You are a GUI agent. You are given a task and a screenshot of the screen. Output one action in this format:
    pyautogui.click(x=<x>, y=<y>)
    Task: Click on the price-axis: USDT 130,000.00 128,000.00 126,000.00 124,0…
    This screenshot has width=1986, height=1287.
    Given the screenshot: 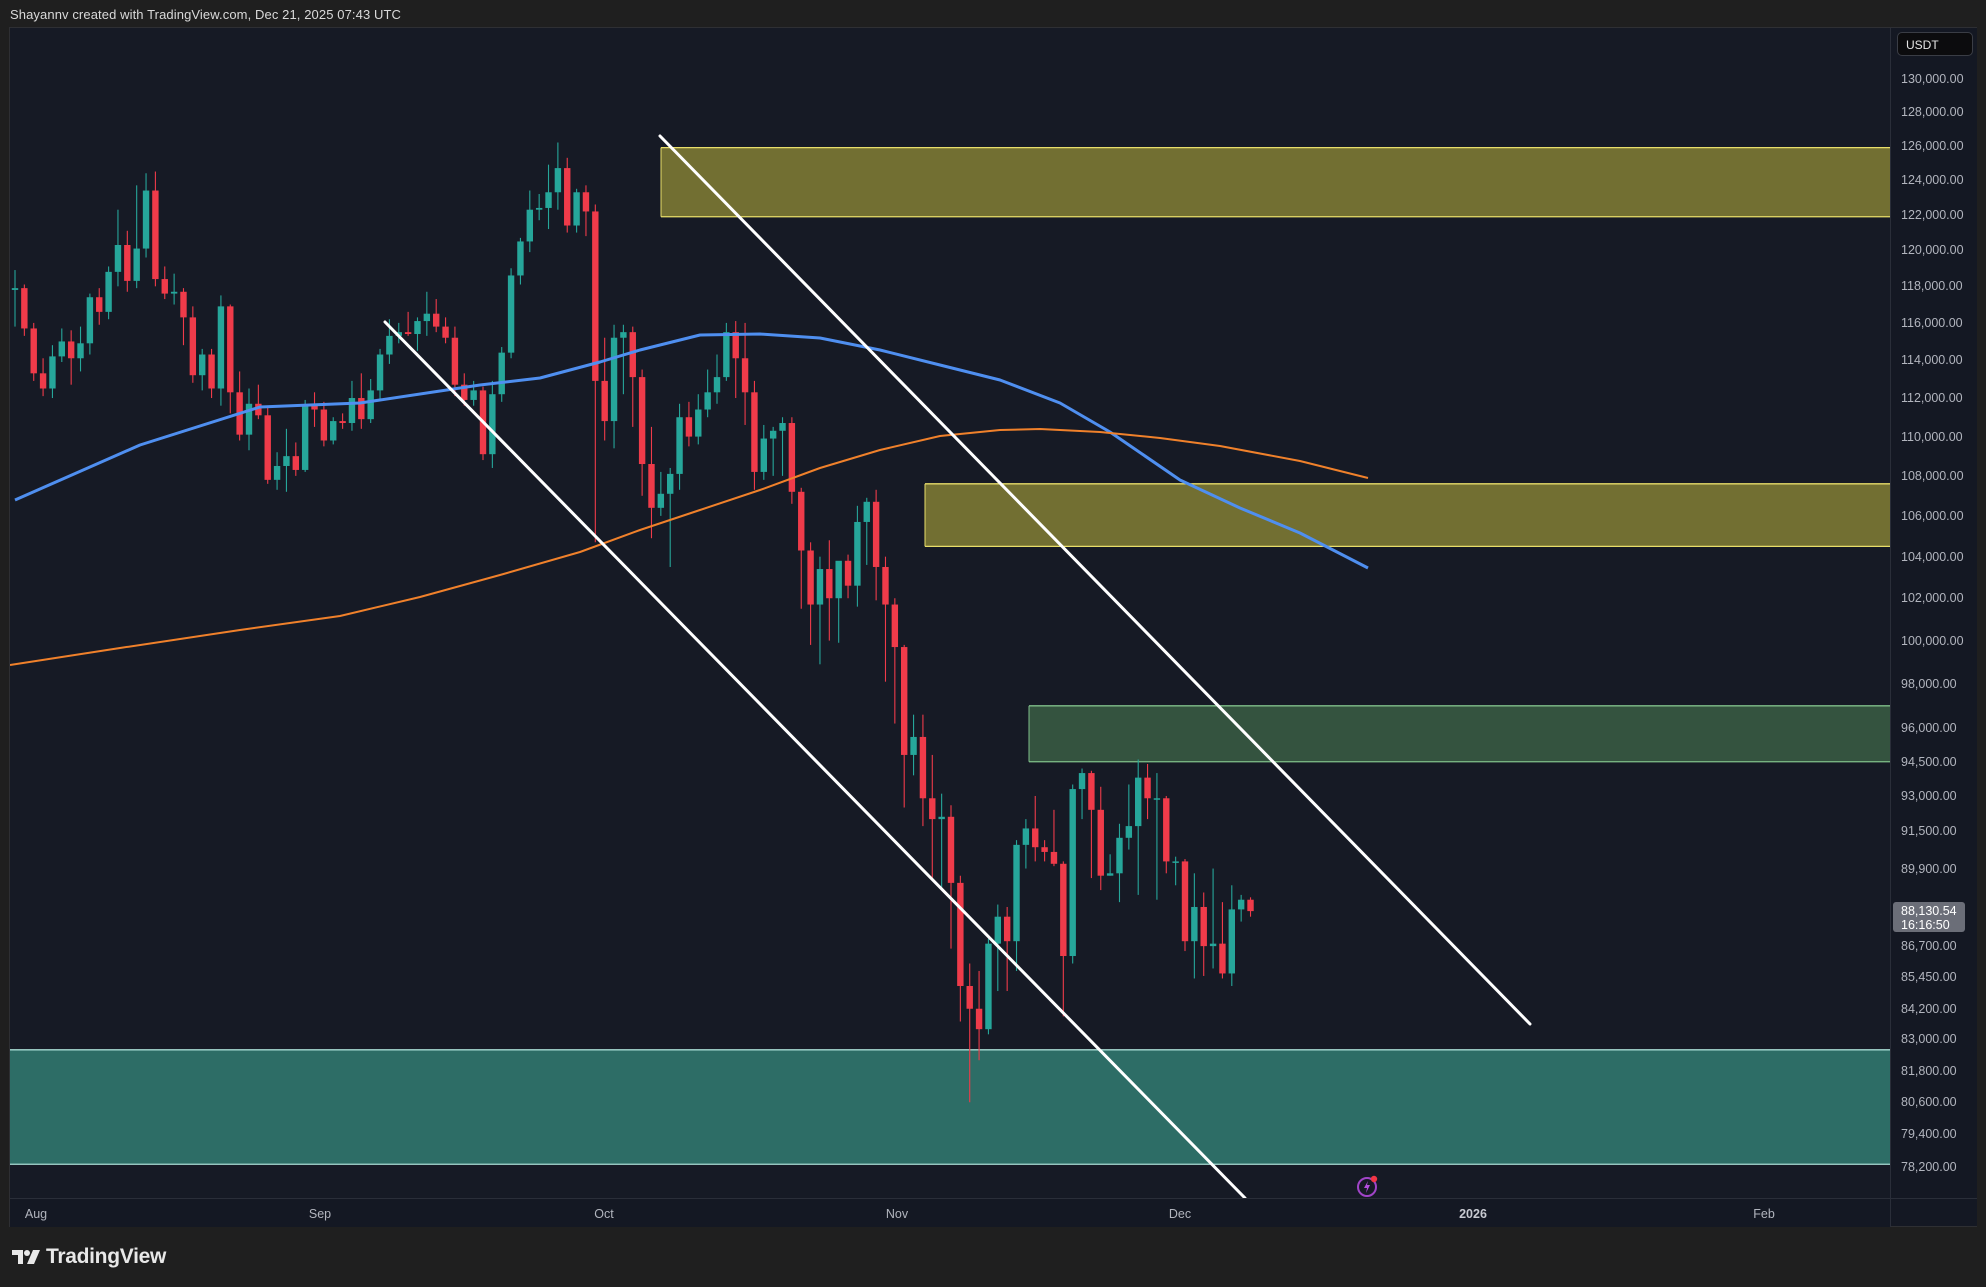 What is the action you would take?
    pyautogui.click(x=1933, y=627)
    